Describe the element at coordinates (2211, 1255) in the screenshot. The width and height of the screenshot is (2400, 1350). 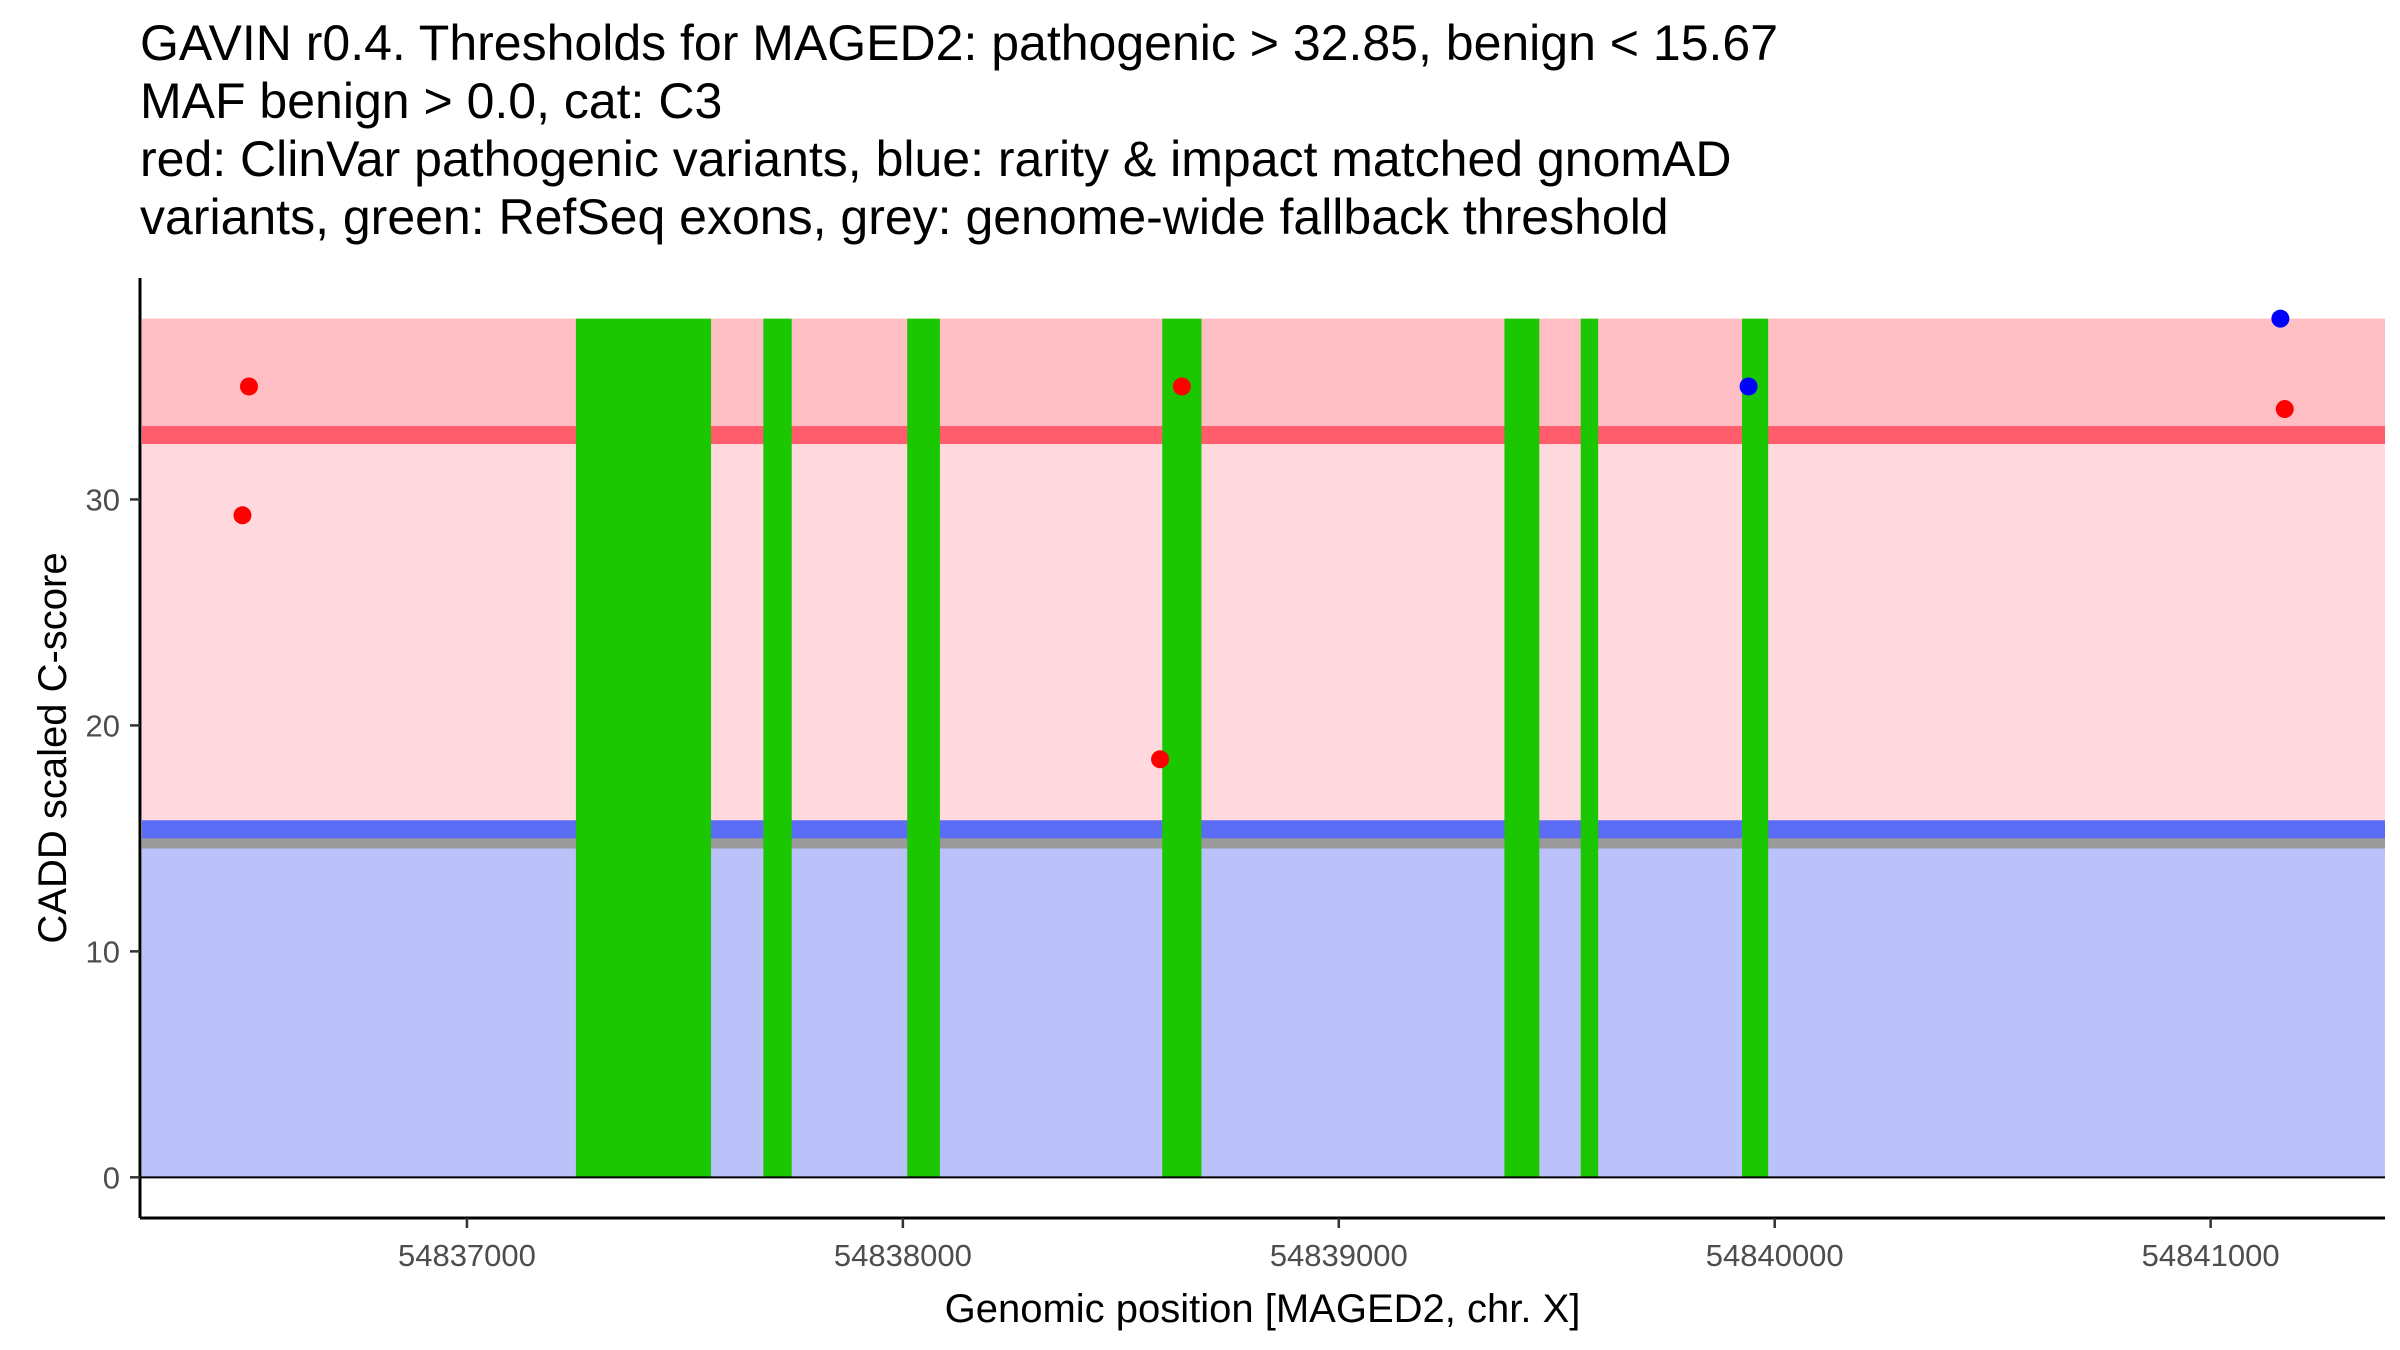
I see `x-tick-label-5: 54841000` at that location.